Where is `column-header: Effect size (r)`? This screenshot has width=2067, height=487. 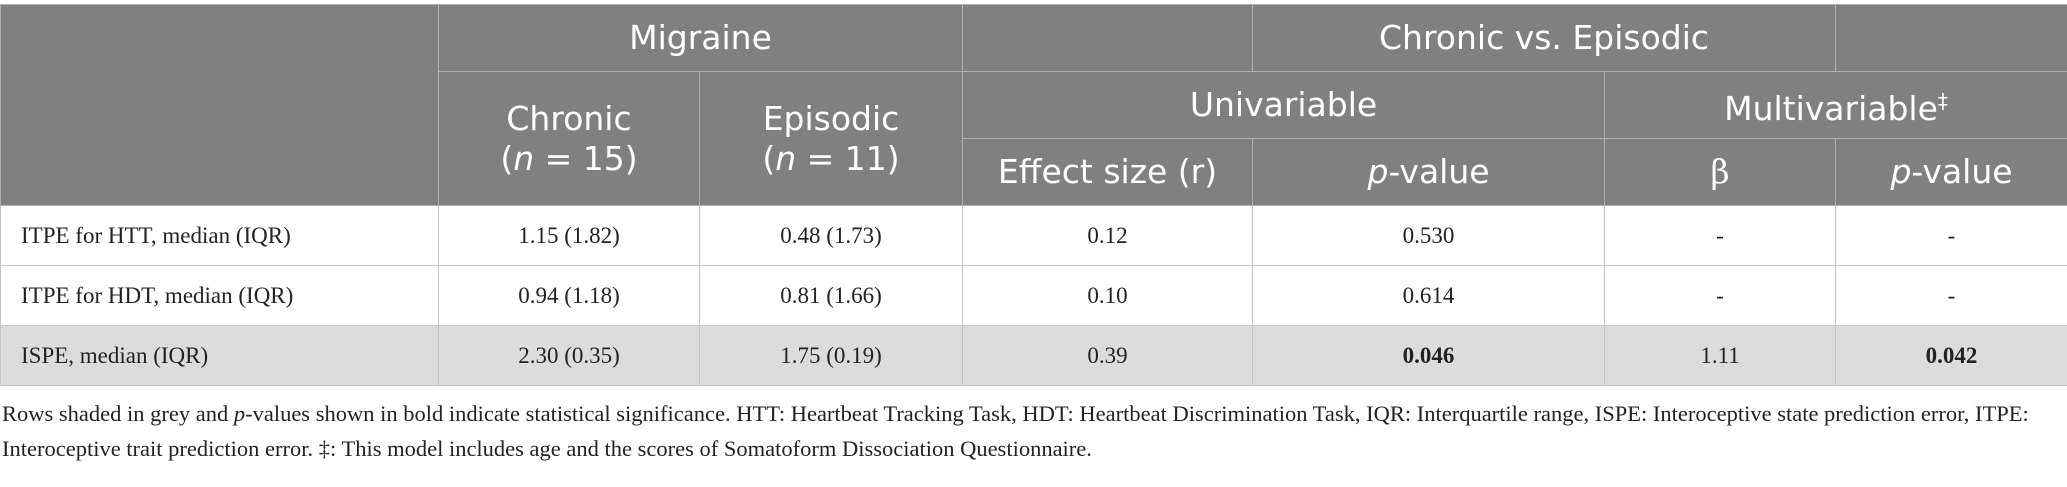 column-header: Effect size (r) is located at coordinates (1108, 172).